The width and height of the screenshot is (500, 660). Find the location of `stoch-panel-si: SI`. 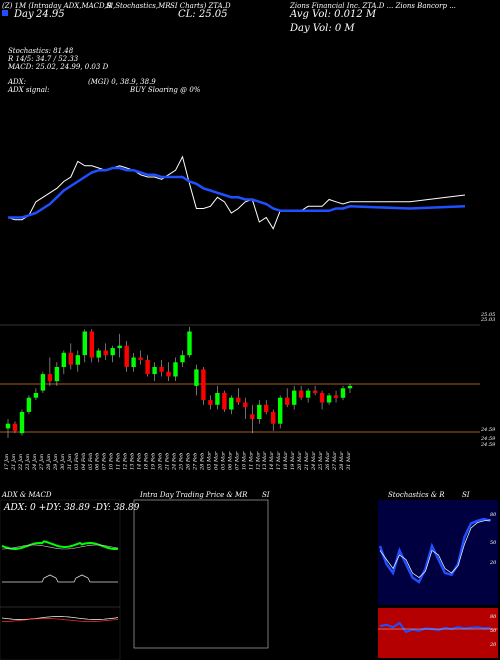

stoch-panel-si: SI is located at coordinates (466, 495).